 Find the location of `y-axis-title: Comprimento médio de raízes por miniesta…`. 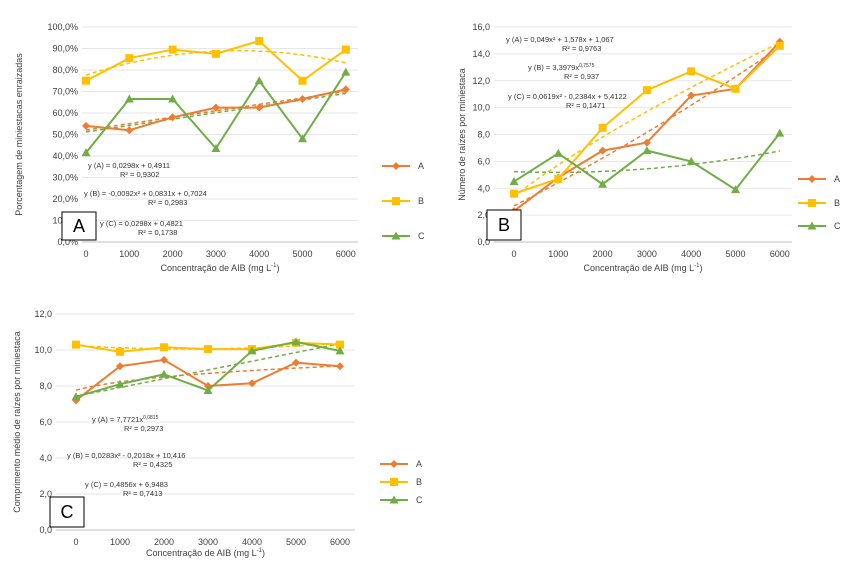

y-axis-title: Comprimento médio de raízes por miniesta… is located at coordinates (17, 422).